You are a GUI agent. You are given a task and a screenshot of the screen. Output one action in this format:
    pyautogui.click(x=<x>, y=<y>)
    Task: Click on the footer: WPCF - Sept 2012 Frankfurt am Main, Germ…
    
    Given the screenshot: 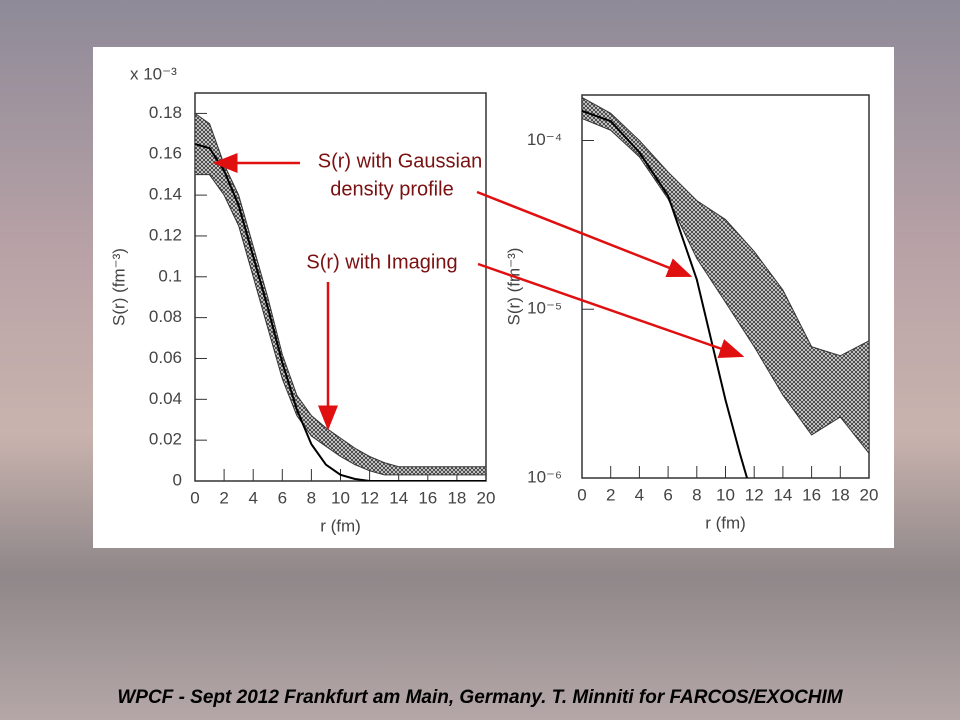 What is the action you would take?
    pyautogui.click(x=480, y=697)
    